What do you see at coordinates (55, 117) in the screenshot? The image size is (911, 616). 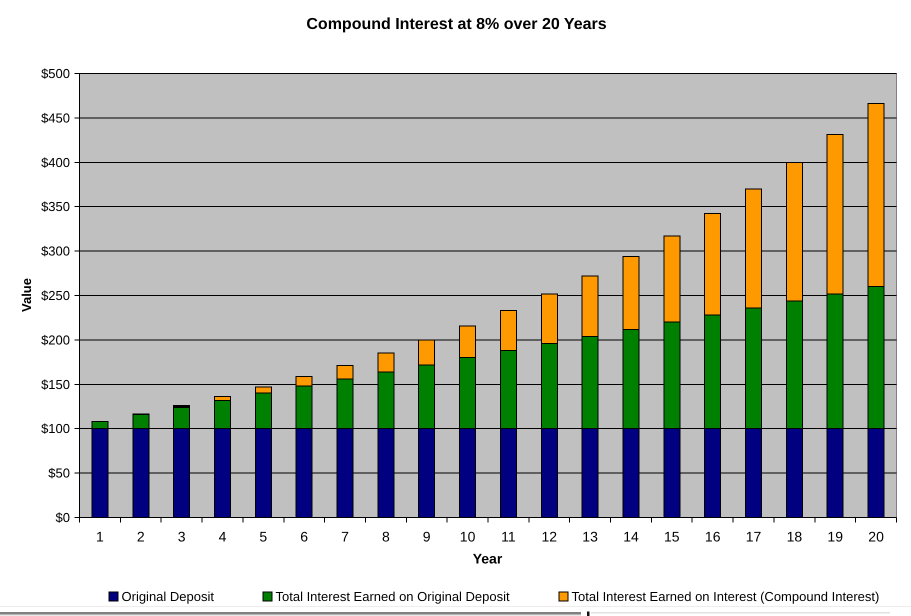 I see `svg-text: $450` at bounding box center [55, 117].